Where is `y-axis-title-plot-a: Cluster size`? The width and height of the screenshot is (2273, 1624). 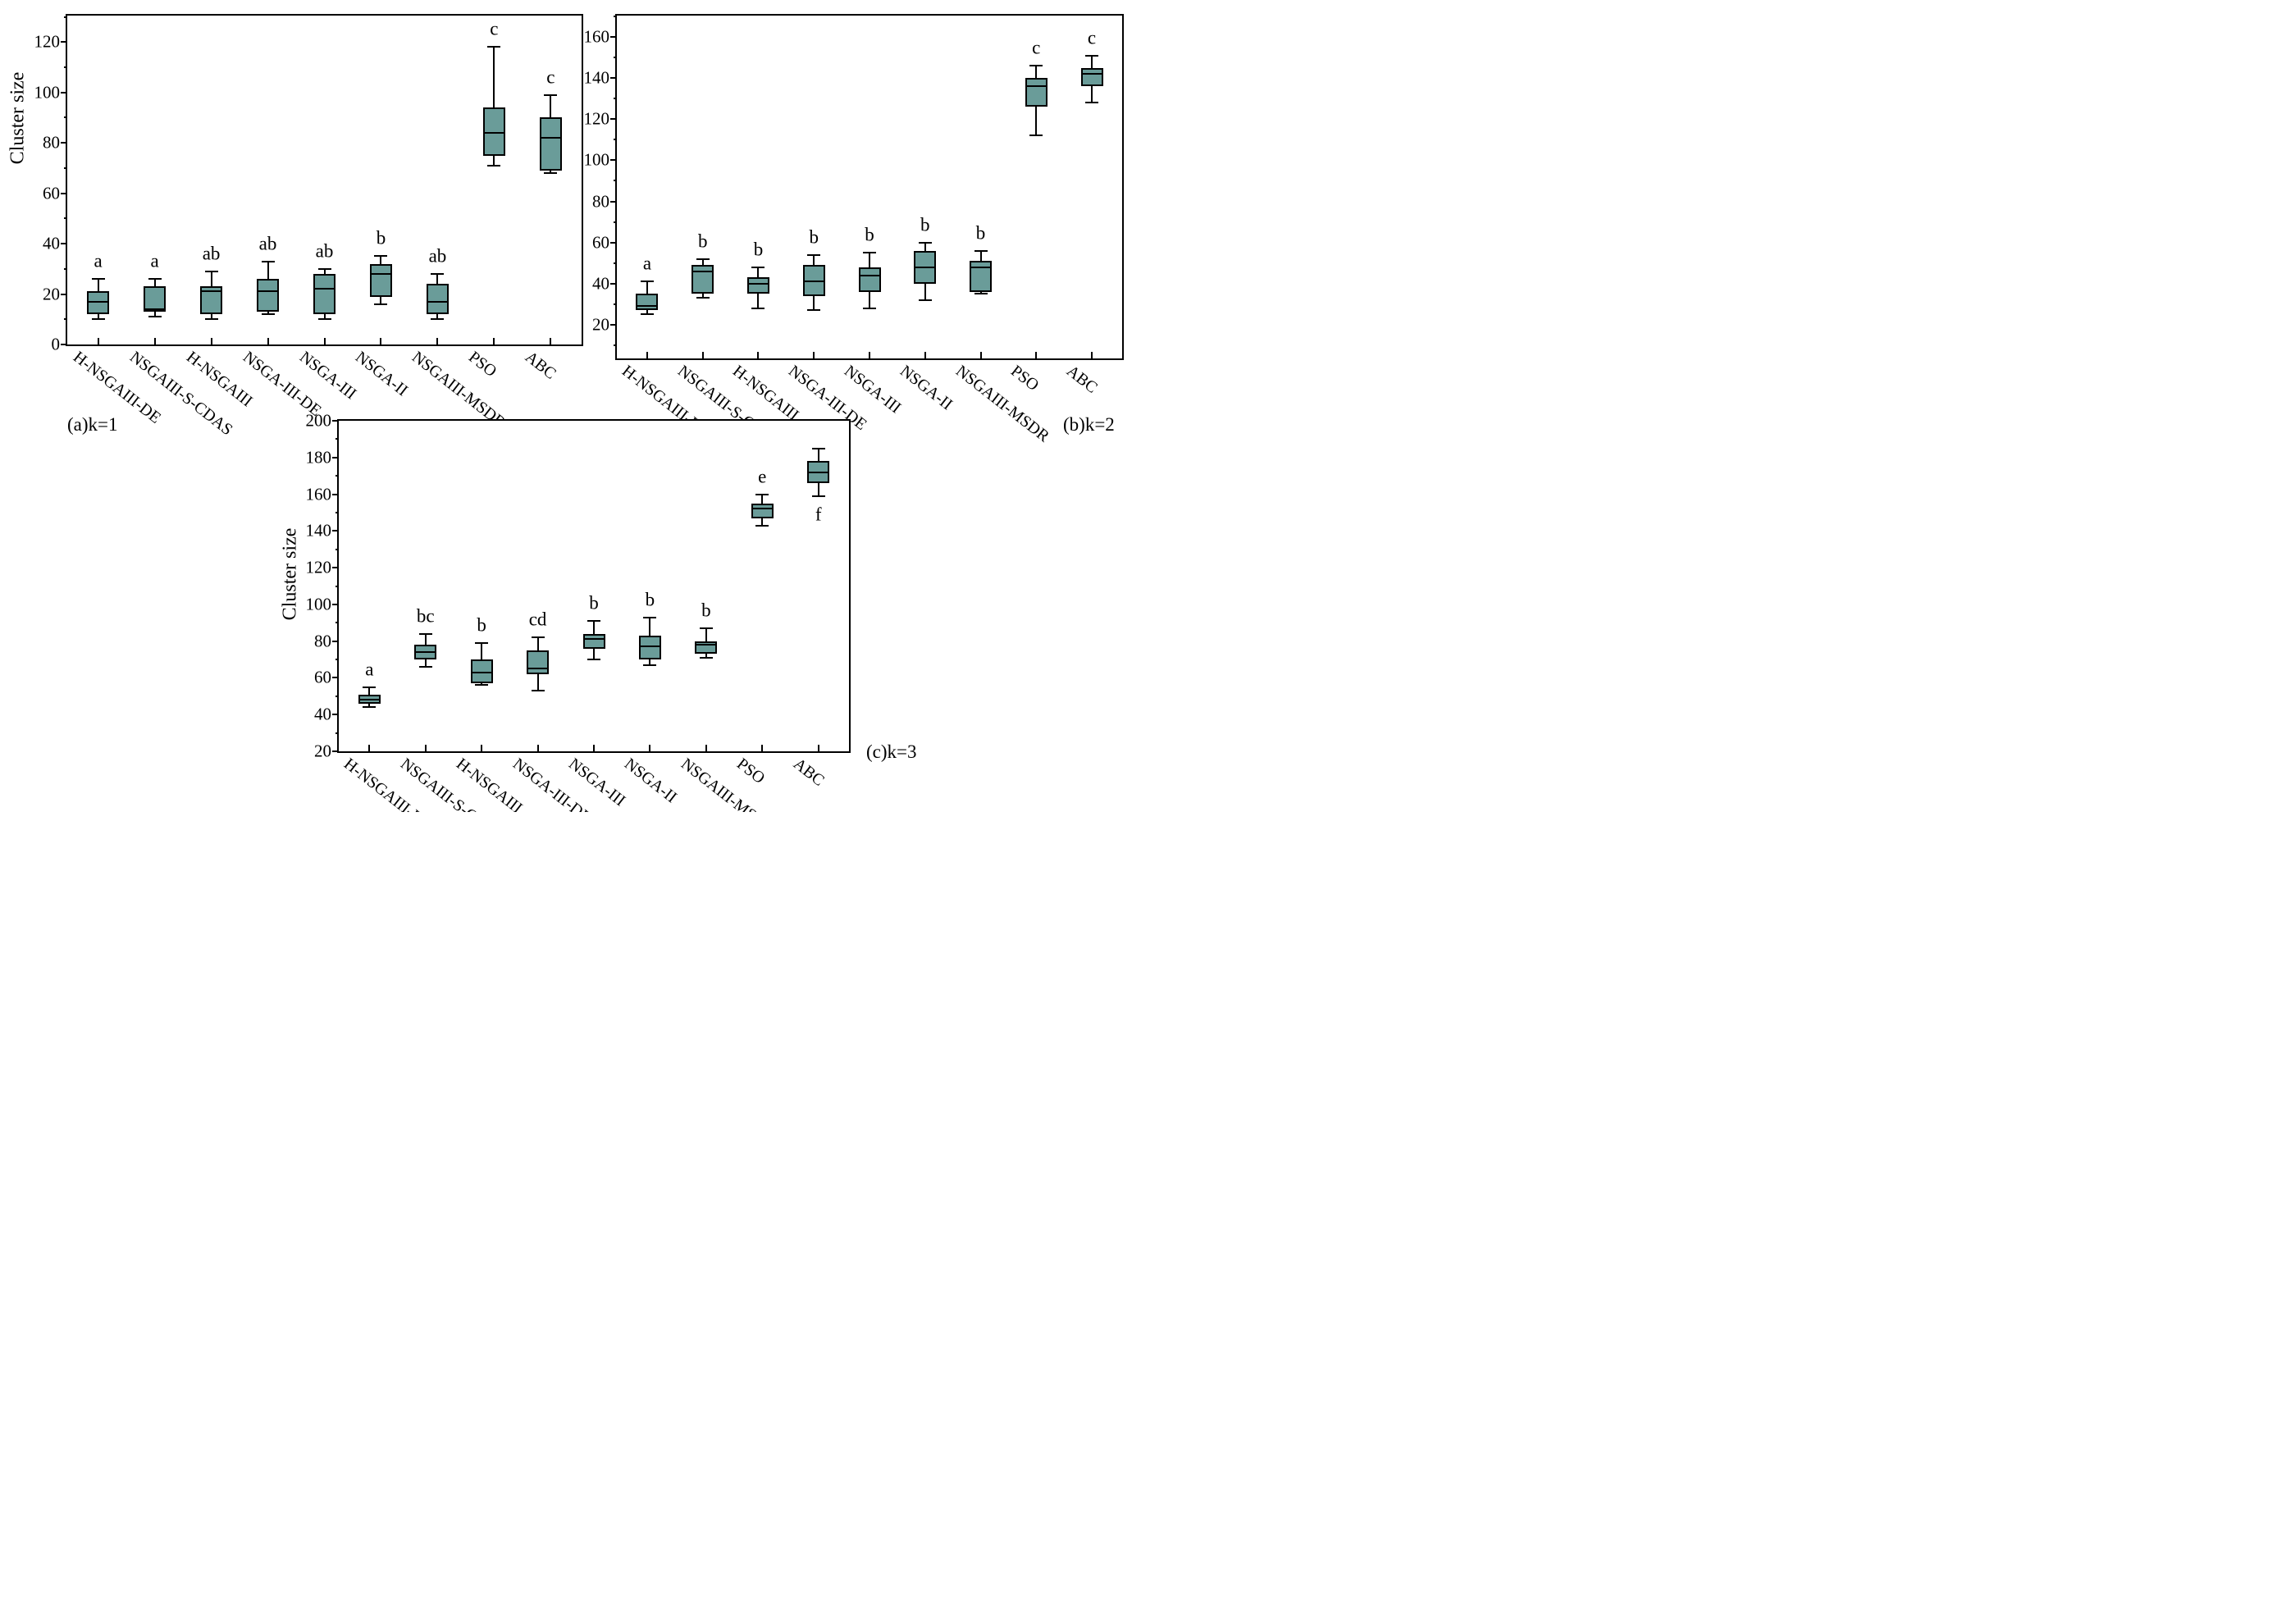
y-axis-title-plot-a: Cluster size is located at coordinates (18, 118).